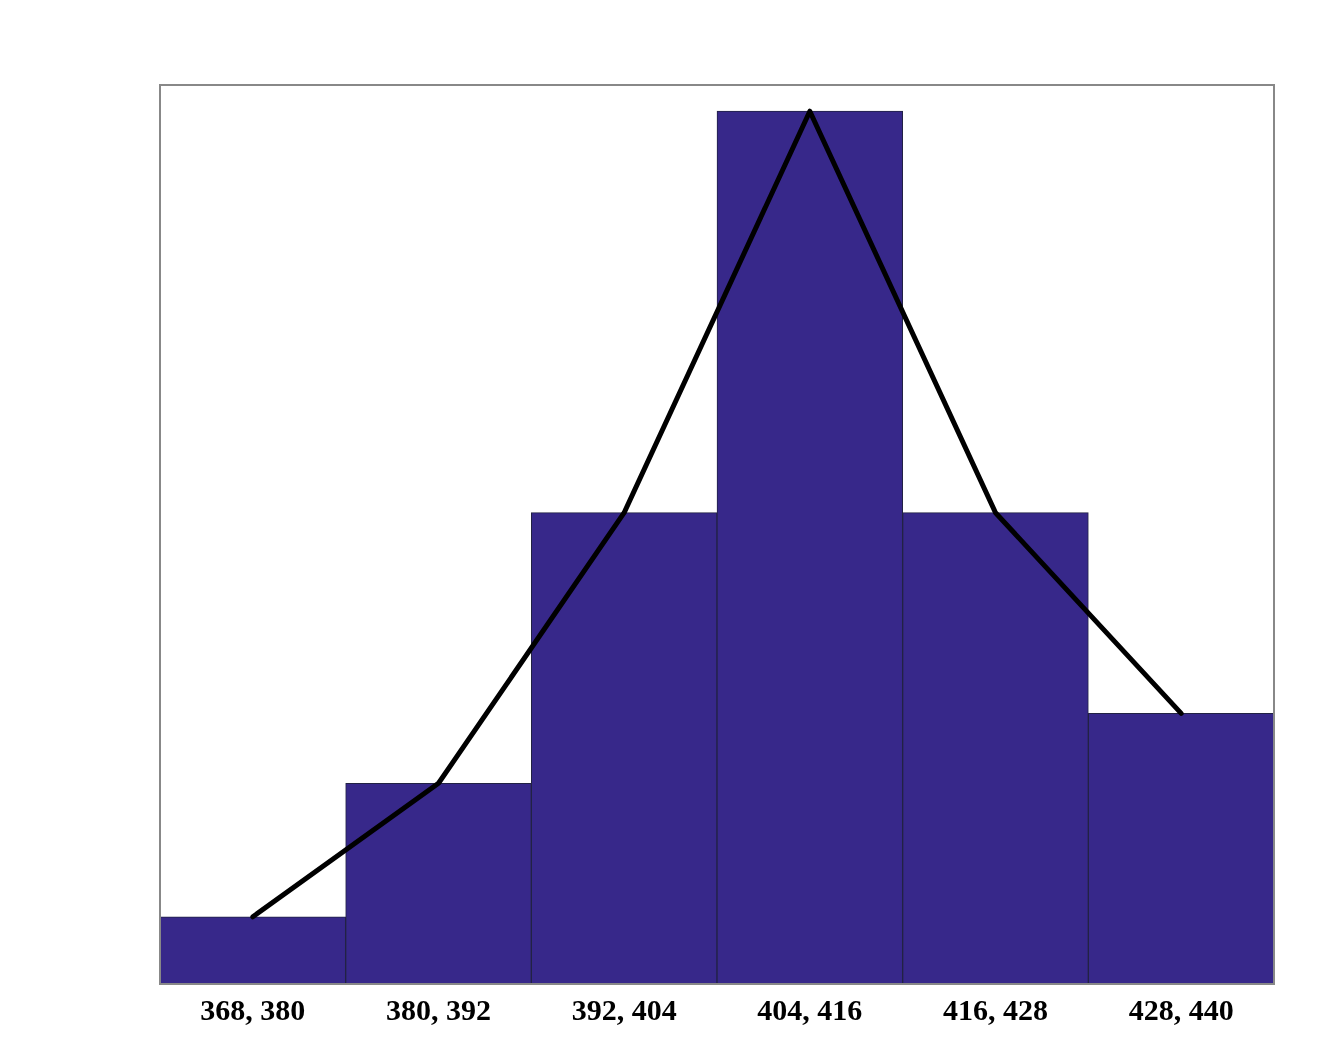 This screenshot has height=1048, width=1324. What do you see at coordinates (438, 1009) in the screenshot?
I see `x-tick-label: 380, 392` at bounding box center [438, 1009].